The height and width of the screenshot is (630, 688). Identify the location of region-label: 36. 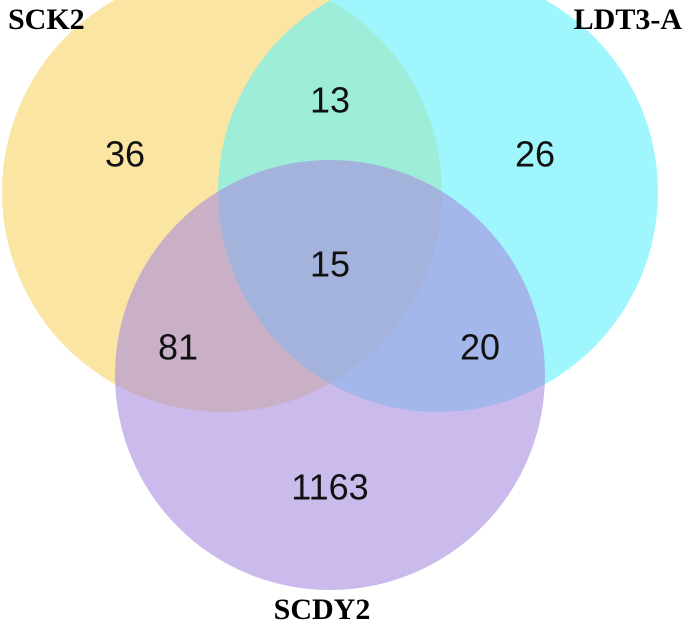
(125, 154).